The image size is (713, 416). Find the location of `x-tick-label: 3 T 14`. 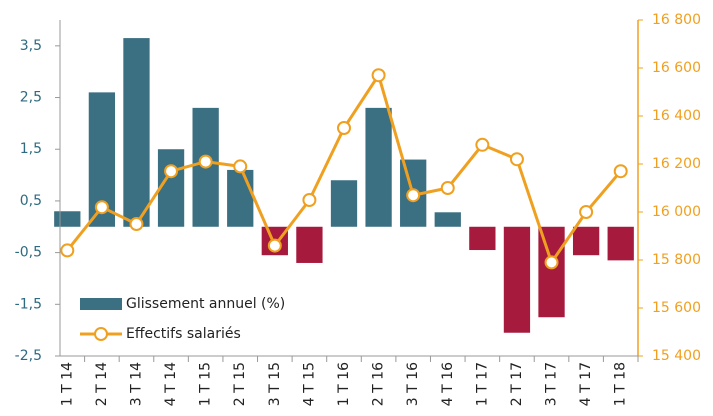

x-tick-label: 3 T 14 is located at coordinates (136, 384).